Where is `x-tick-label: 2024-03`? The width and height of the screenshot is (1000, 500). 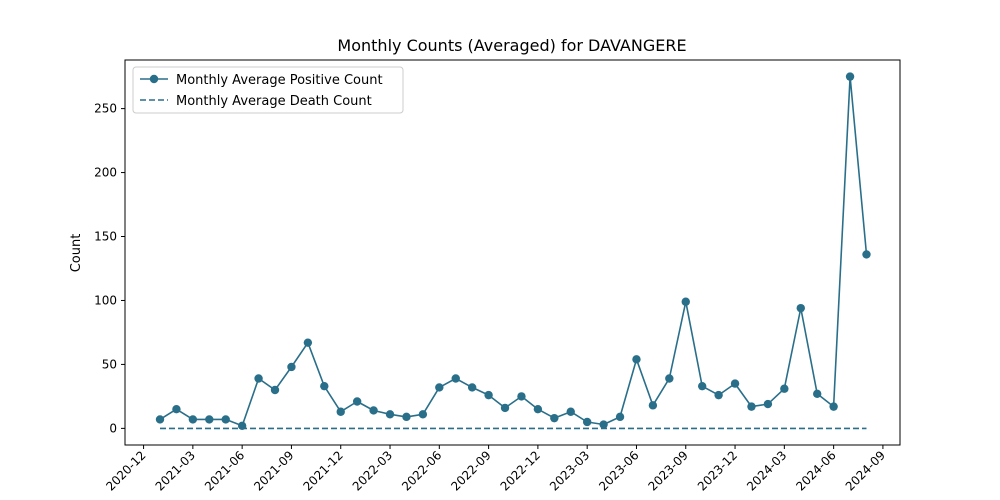
x-tick-label: 2024-03 is located at coordinates (766, 470).